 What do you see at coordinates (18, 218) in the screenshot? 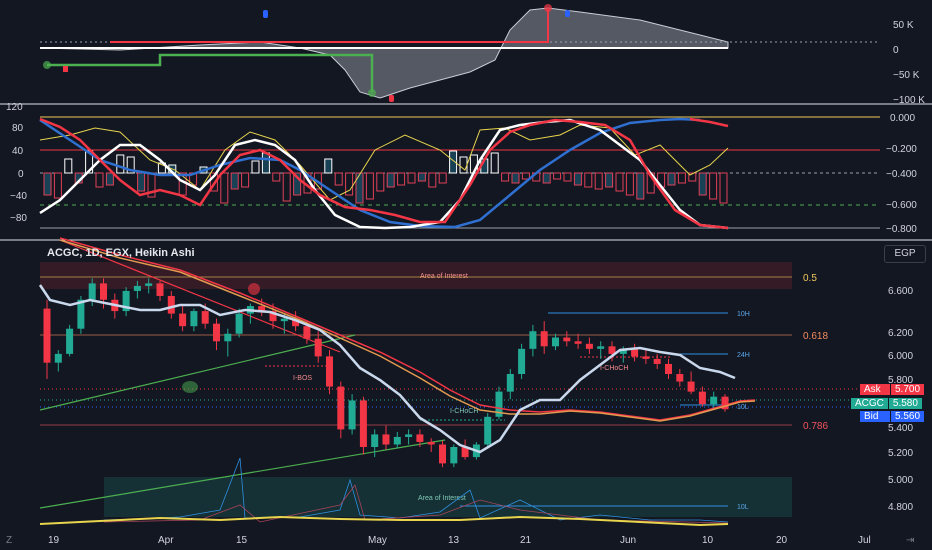
I see `mid-axis-left-label: −80` at bounding box center [18, 218].